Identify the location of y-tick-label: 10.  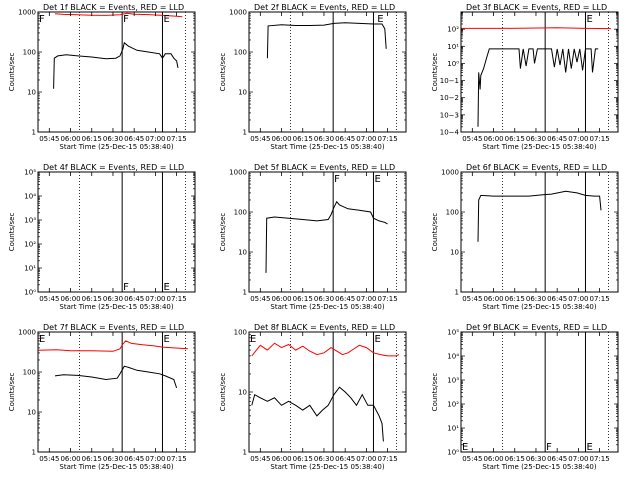
(31, 413).